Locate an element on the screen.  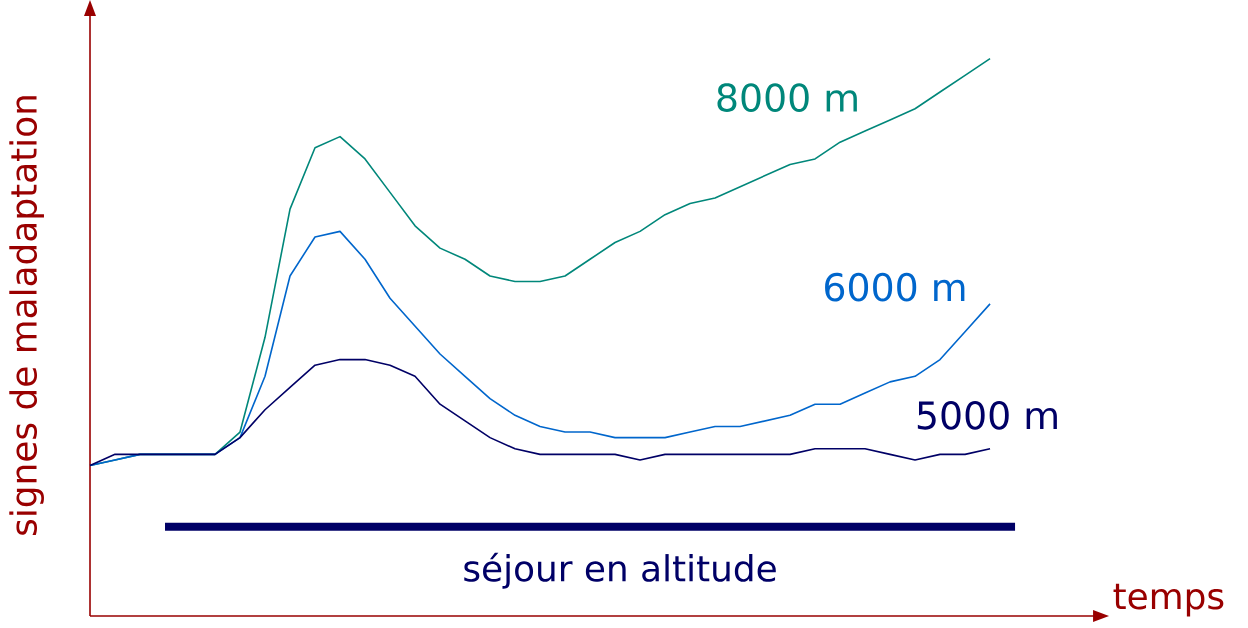
series-label: 6000 m is located at coordinates (895, 287).